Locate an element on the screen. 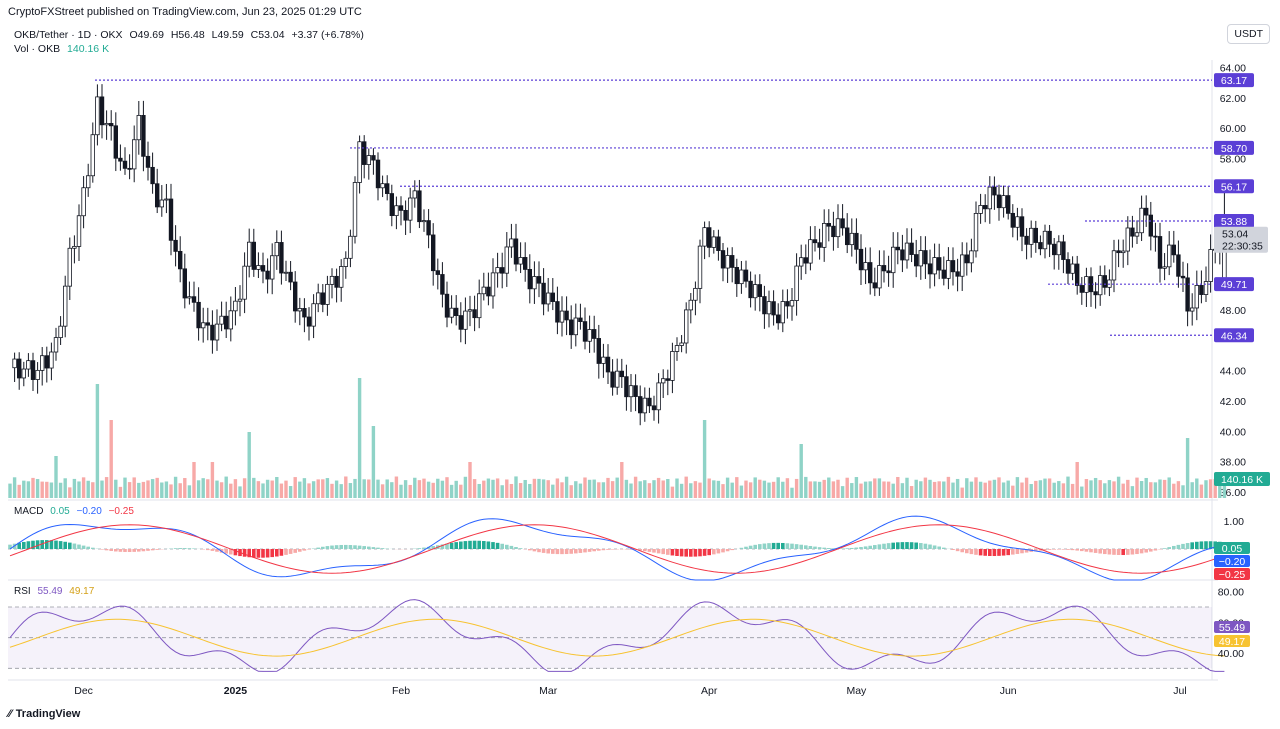 The image size is (1280, 729). time-tick-label: Jul is located at coordinates (1179, 691).